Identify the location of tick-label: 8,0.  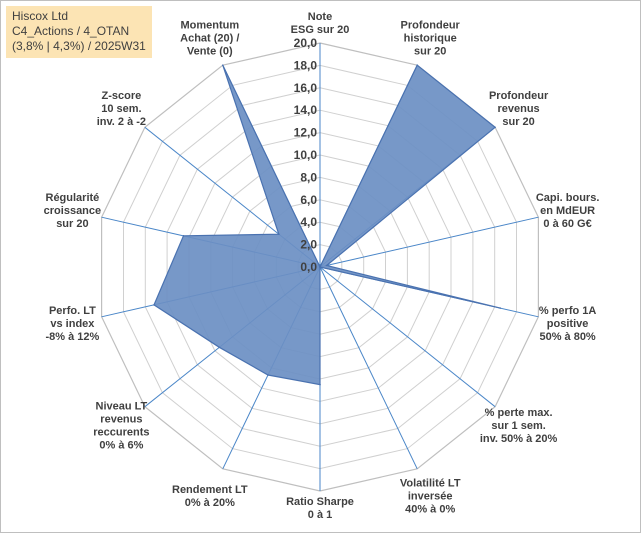
(308, 177).